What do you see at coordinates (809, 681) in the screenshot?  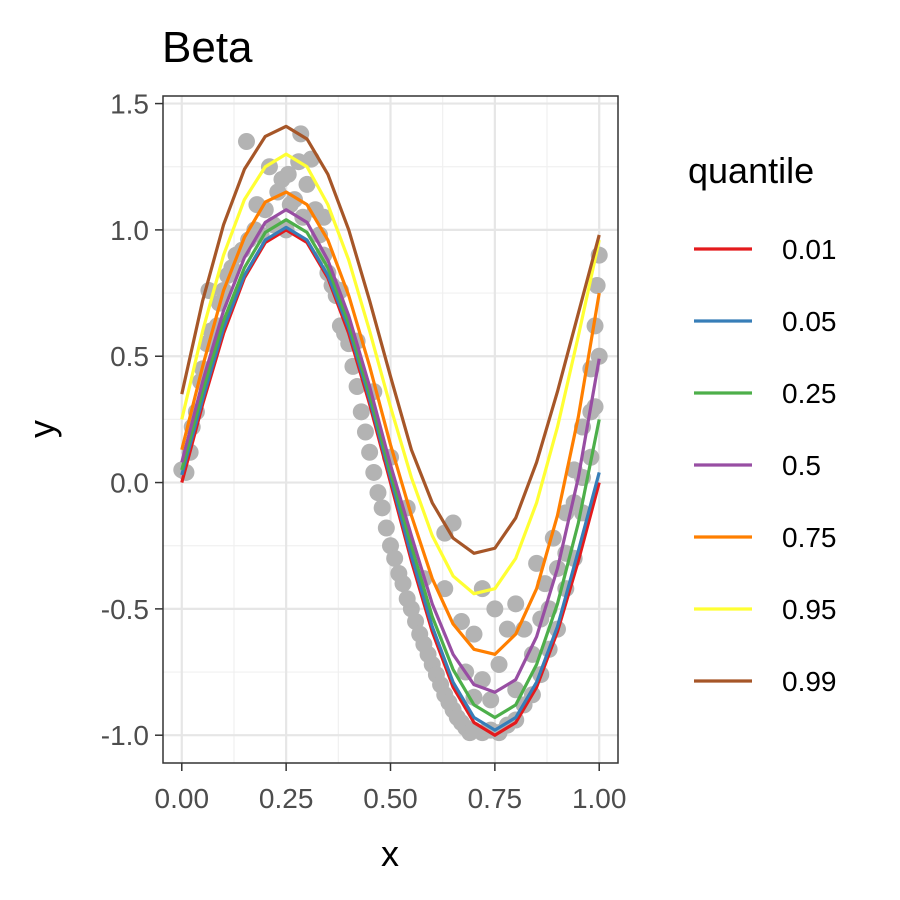 I see `legend-label-0.99: 0.99` at bounding box center [809, 681].